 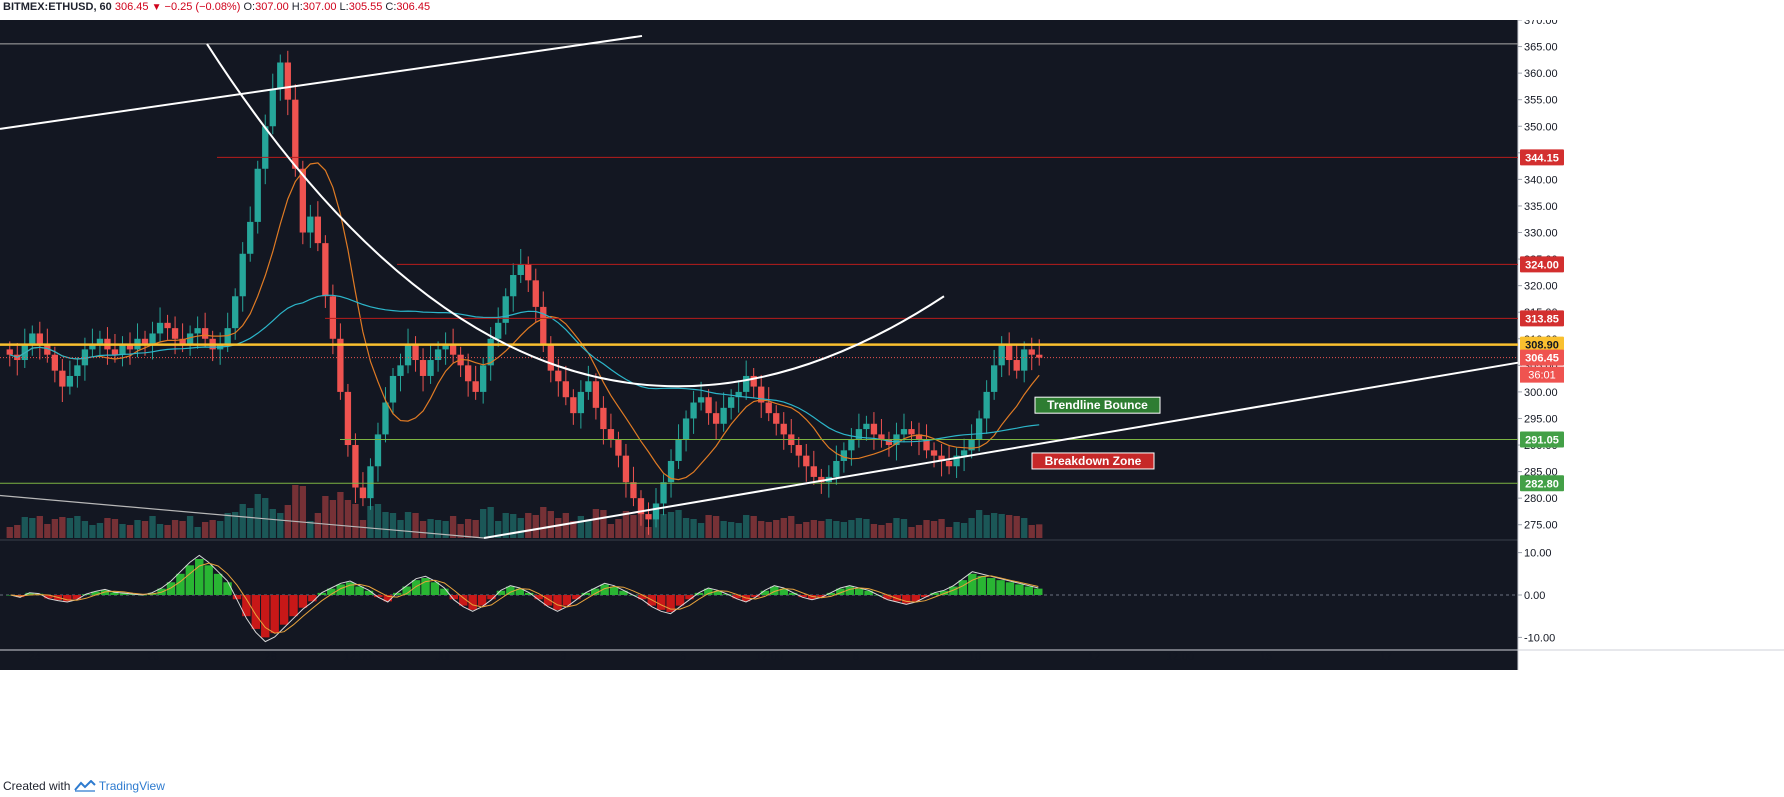 What do you see at coordinates (1541, 48) in the screenshot?
I see `price-tick-label: 365.00` at bounding box center [1541, 48].